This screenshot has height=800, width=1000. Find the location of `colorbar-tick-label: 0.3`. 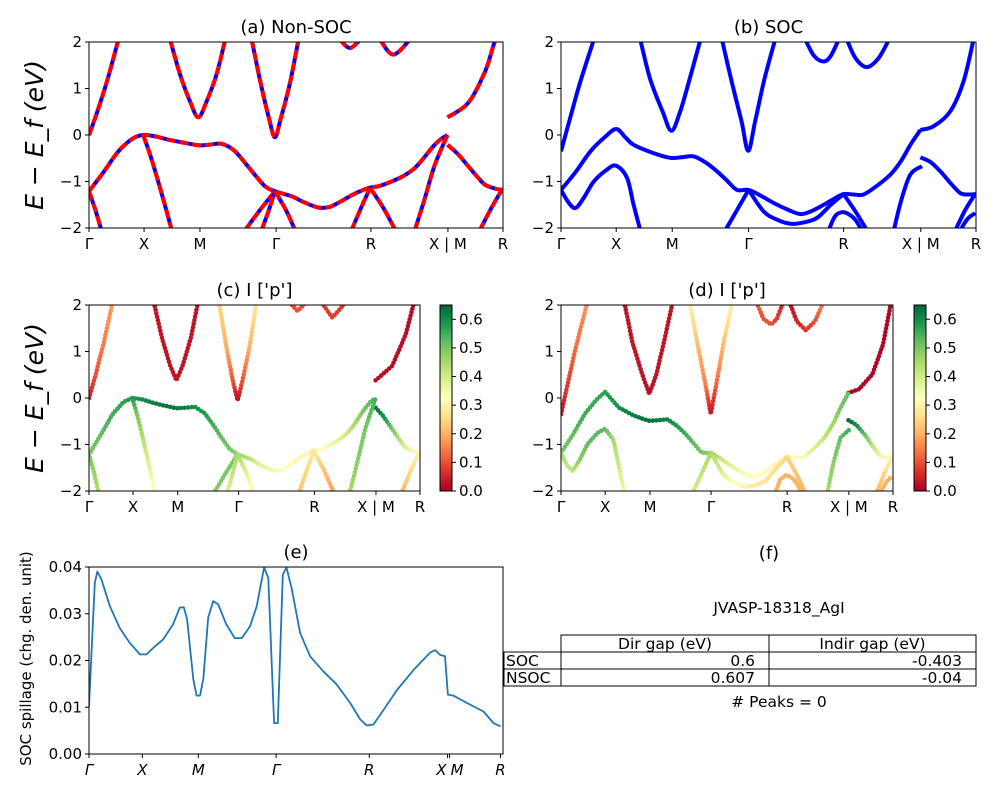

colorbar-tick-label: 0.3 is located at coordinates (471, 405).